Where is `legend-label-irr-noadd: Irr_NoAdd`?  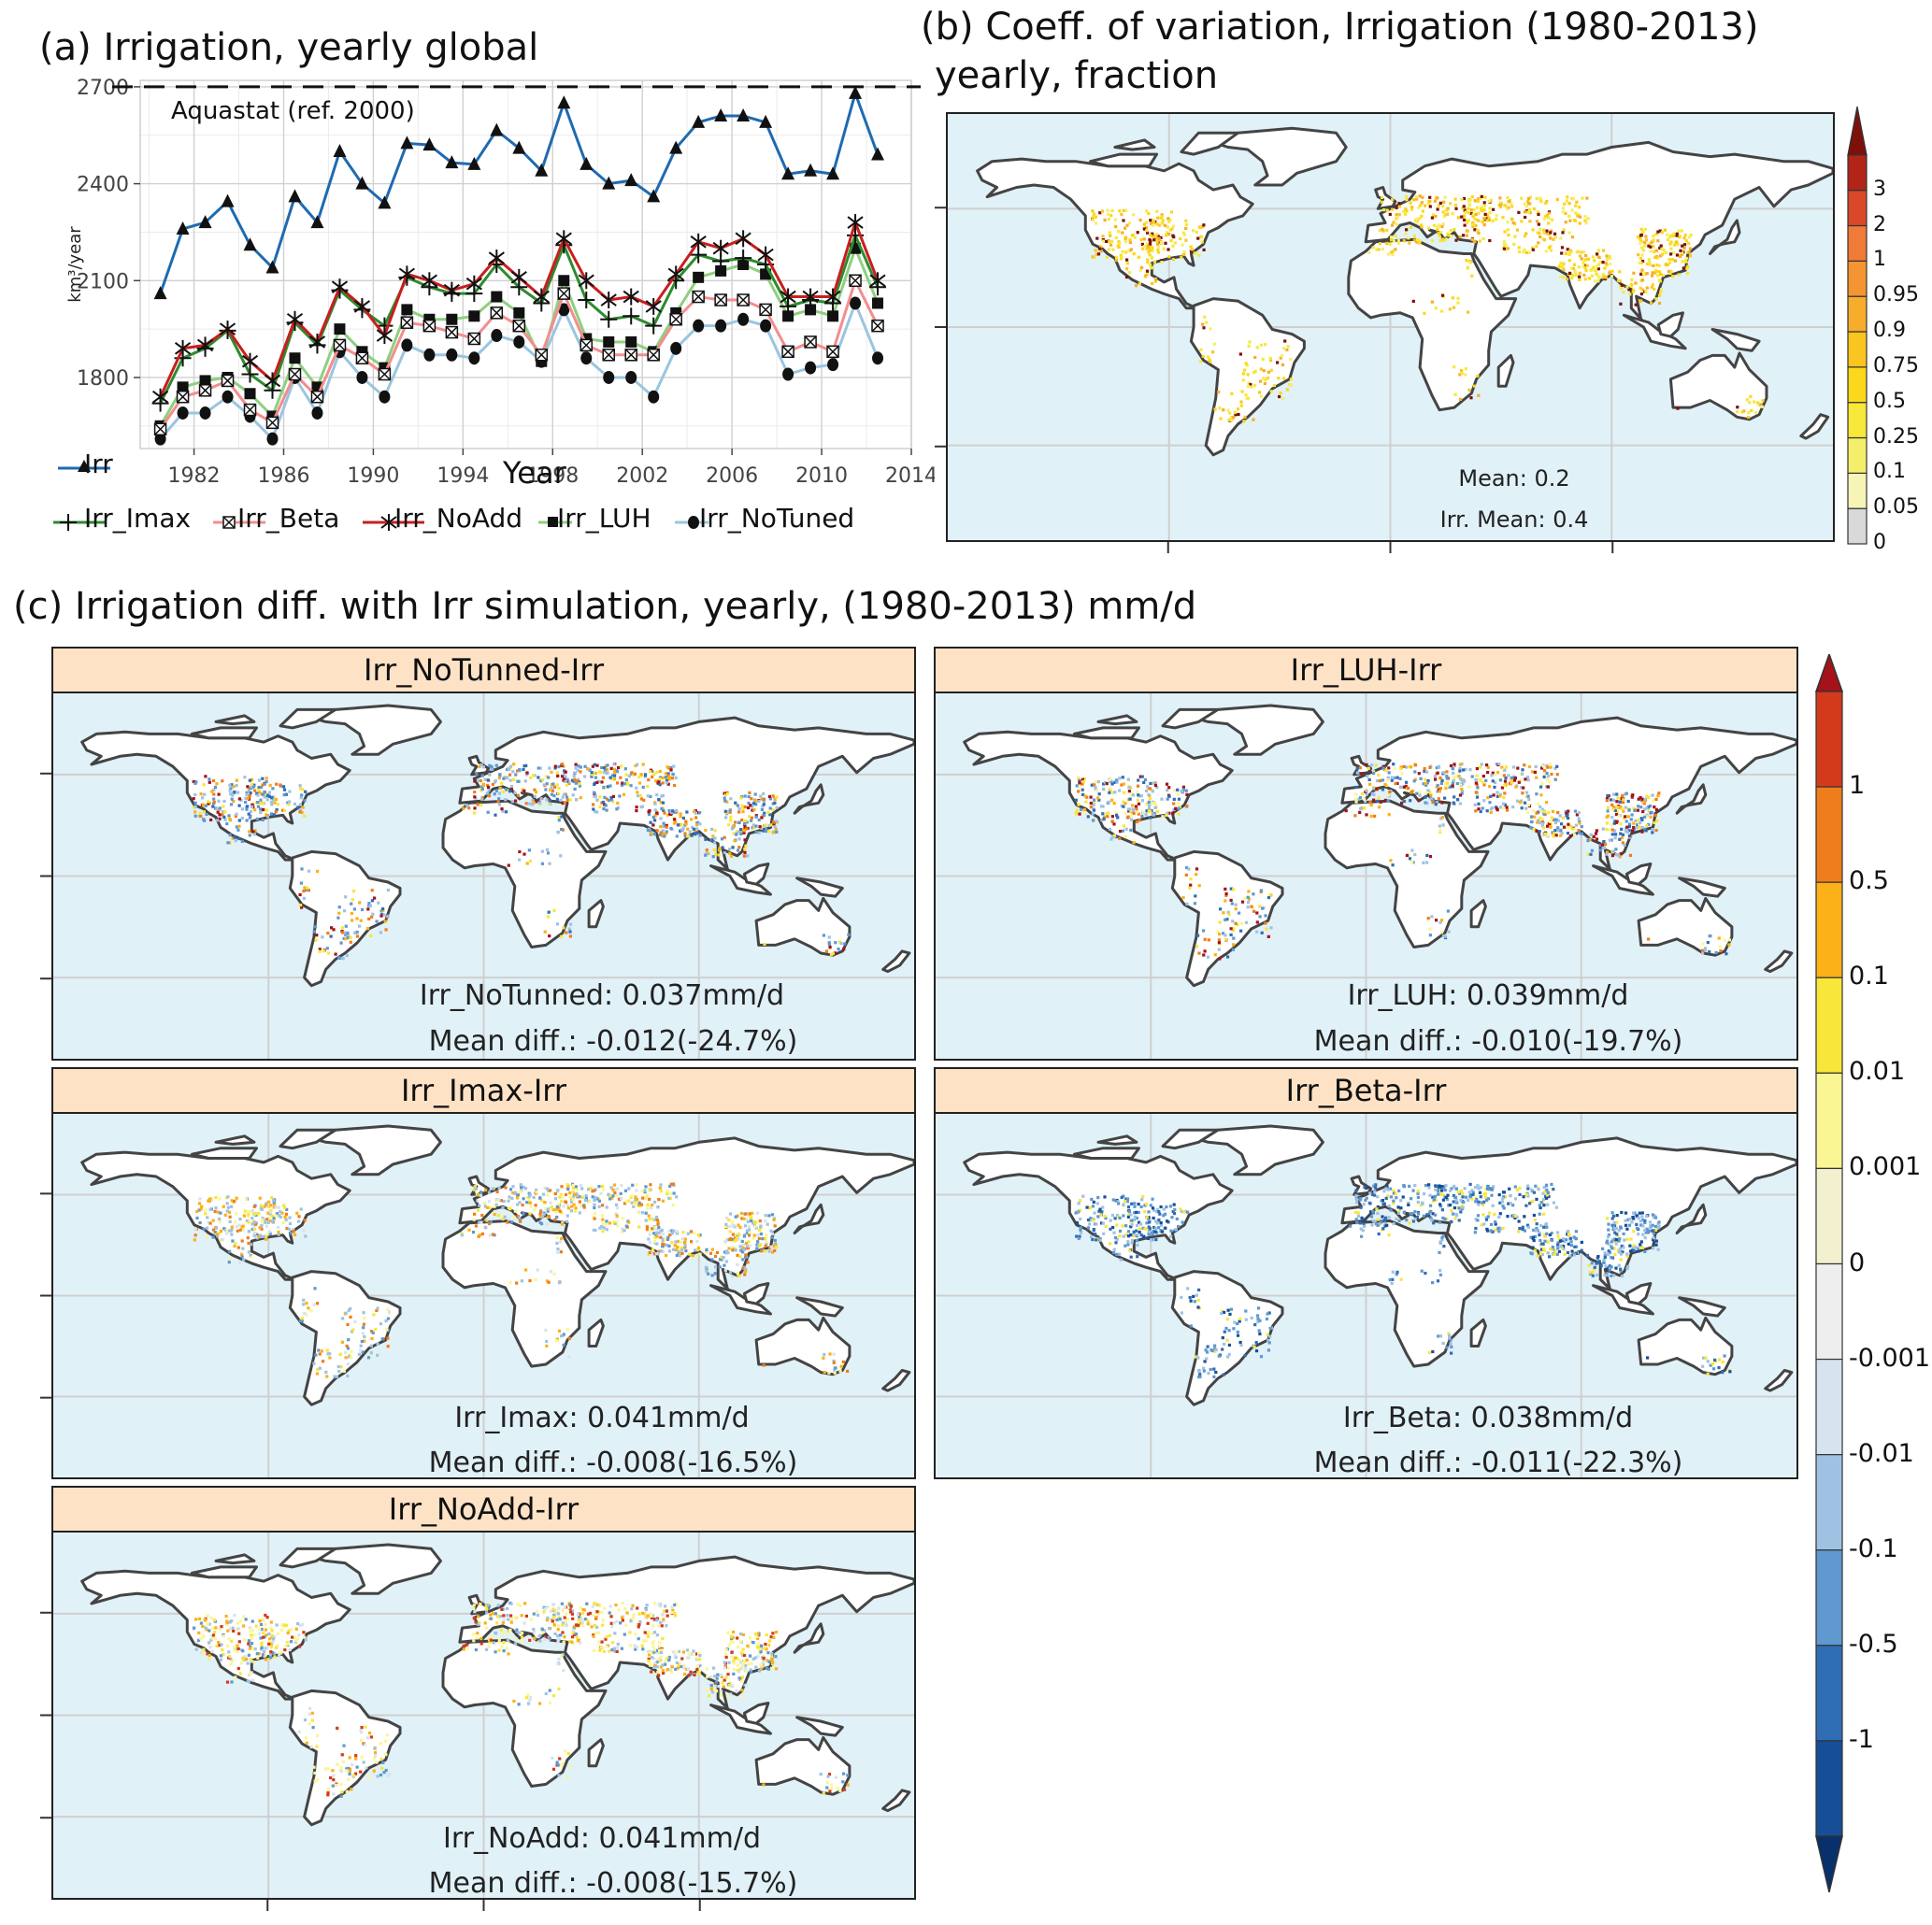
legend-label-irr-noadd: Irr_NoAdd is located at coordinates (458, 518).